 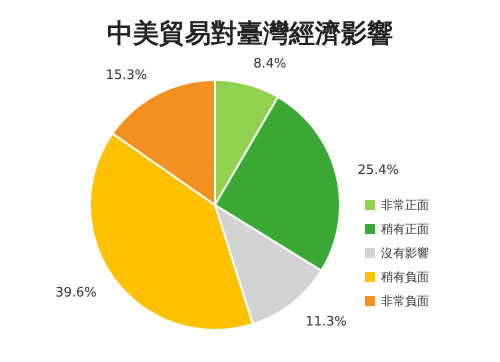 I want to click on data-label: 39.6%, so click(x=76, y=293).